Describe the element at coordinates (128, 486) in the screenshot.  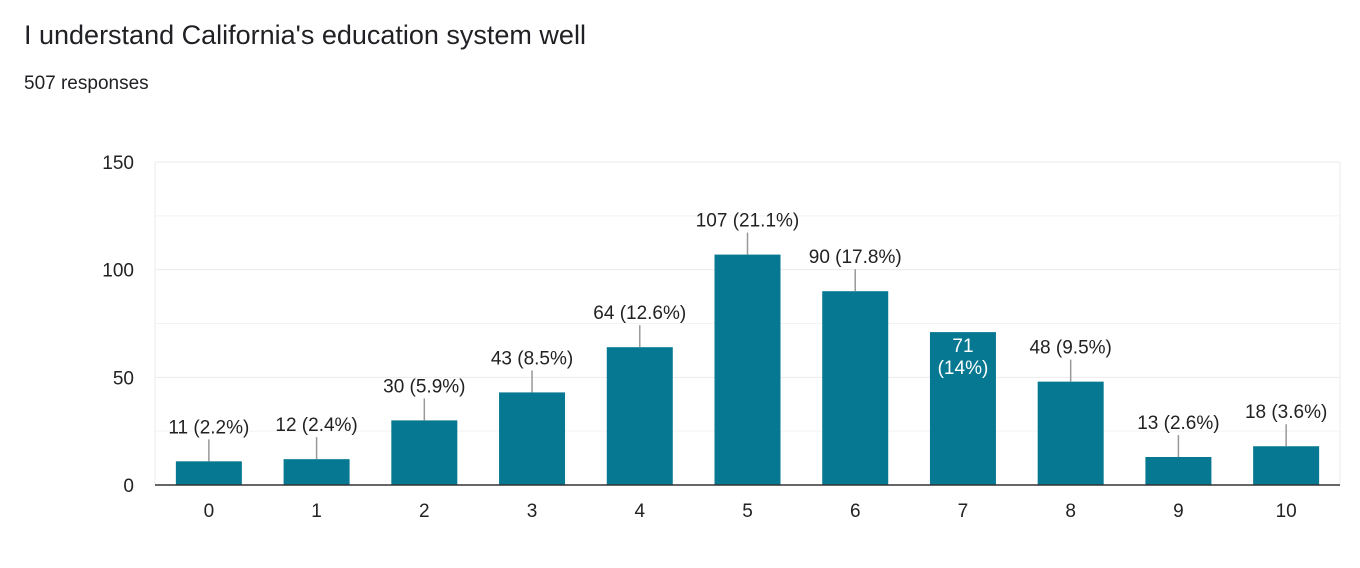
I see `y-tick-label: 0` at that location.